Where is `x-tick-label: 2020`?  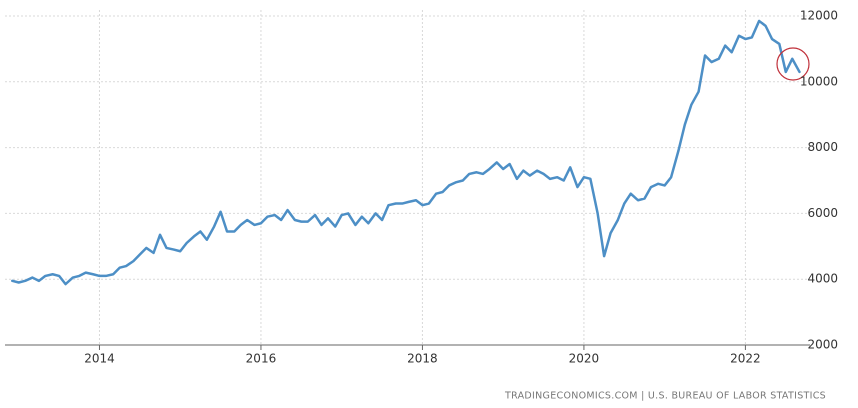 x-tick-label: 2020 is located at coordinates (584, 359).